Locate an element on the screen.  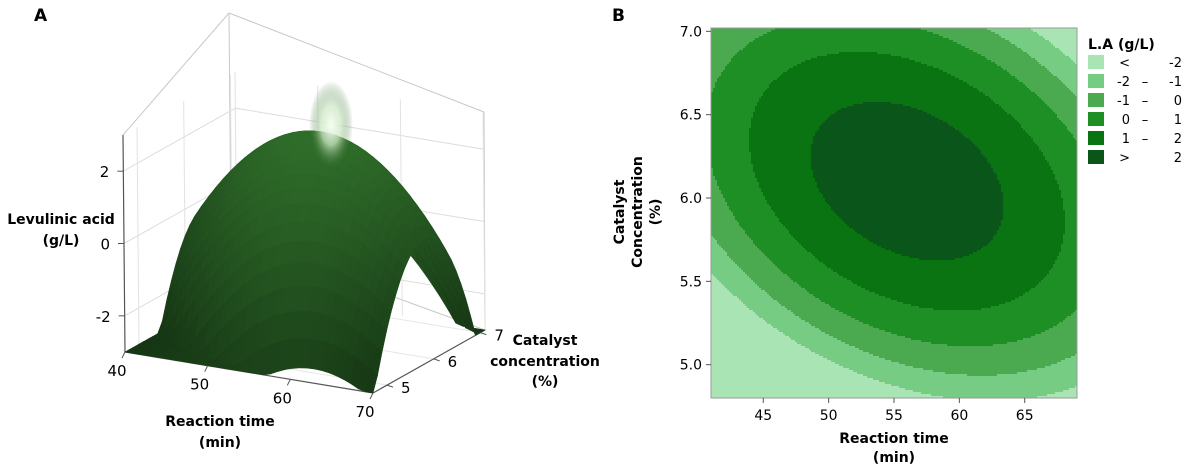
panel-b-label: B is located at coordinates (618, 16).